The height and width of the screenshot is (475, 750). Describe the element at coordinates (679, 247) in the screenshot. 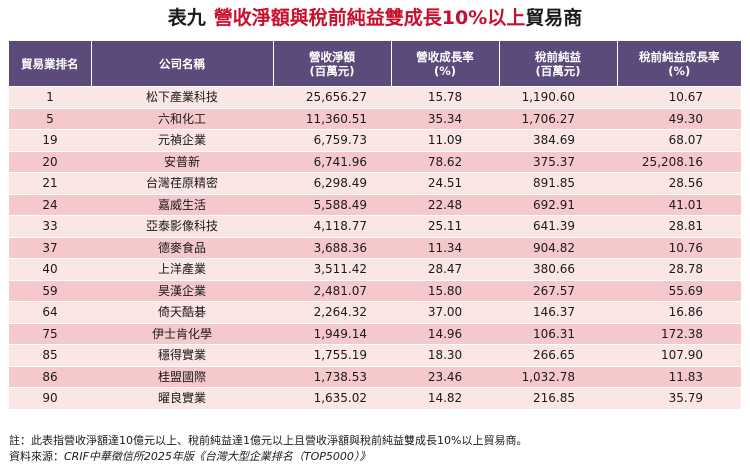

I see `cell-profit-growth: 10.76` at that location.